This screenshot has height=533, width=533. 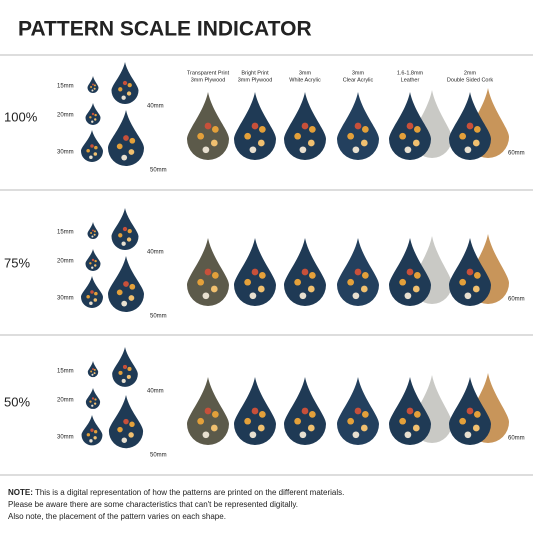 I want to click on material-name: 3mm Plywood, so click(x=208, y=80).